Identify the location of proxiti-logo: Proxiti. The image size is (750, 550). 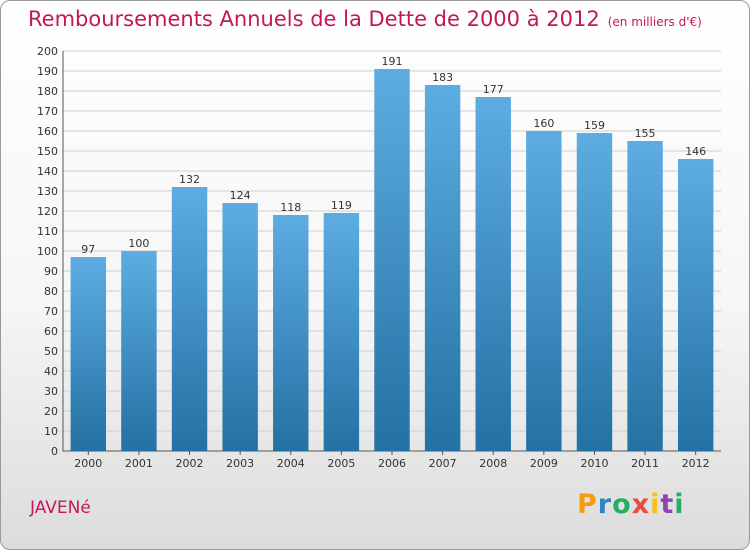
(631, 504).